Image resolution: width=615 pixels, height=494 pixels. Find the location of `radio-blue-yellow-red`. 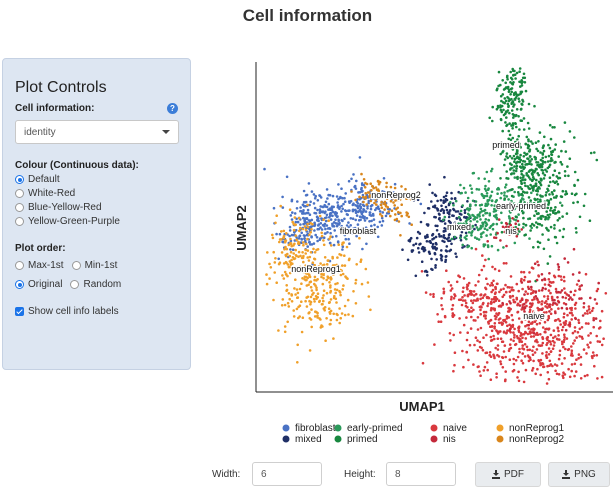

radio-blue-yellow-red is located at coordinates (19, 207).